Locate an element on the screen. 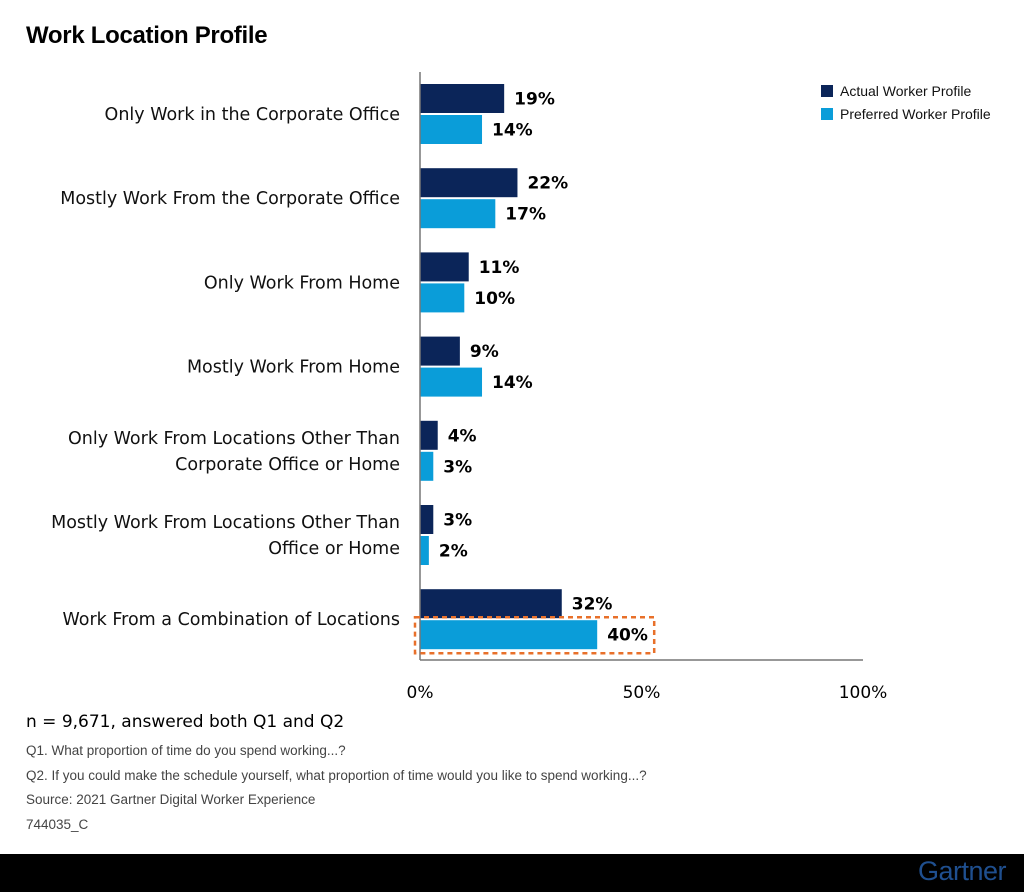 The width and height of the screenshot is (1024, 892). value-label-preferred-2: 10% is located at coordinates (494, 299).